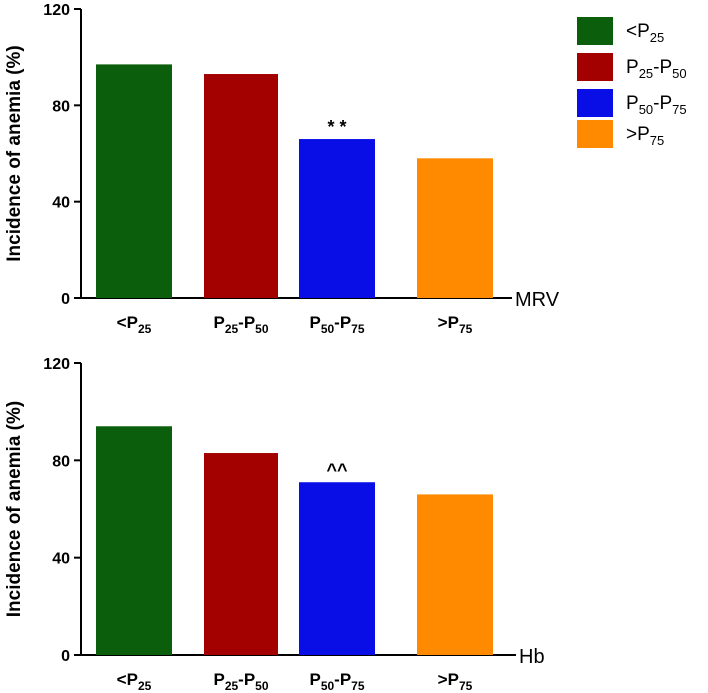 The height and width of the screenshot is (693, 708). Describe the element at coordinates (645, 33) in the screenshot. I see `legend-label: <P25` at that location.